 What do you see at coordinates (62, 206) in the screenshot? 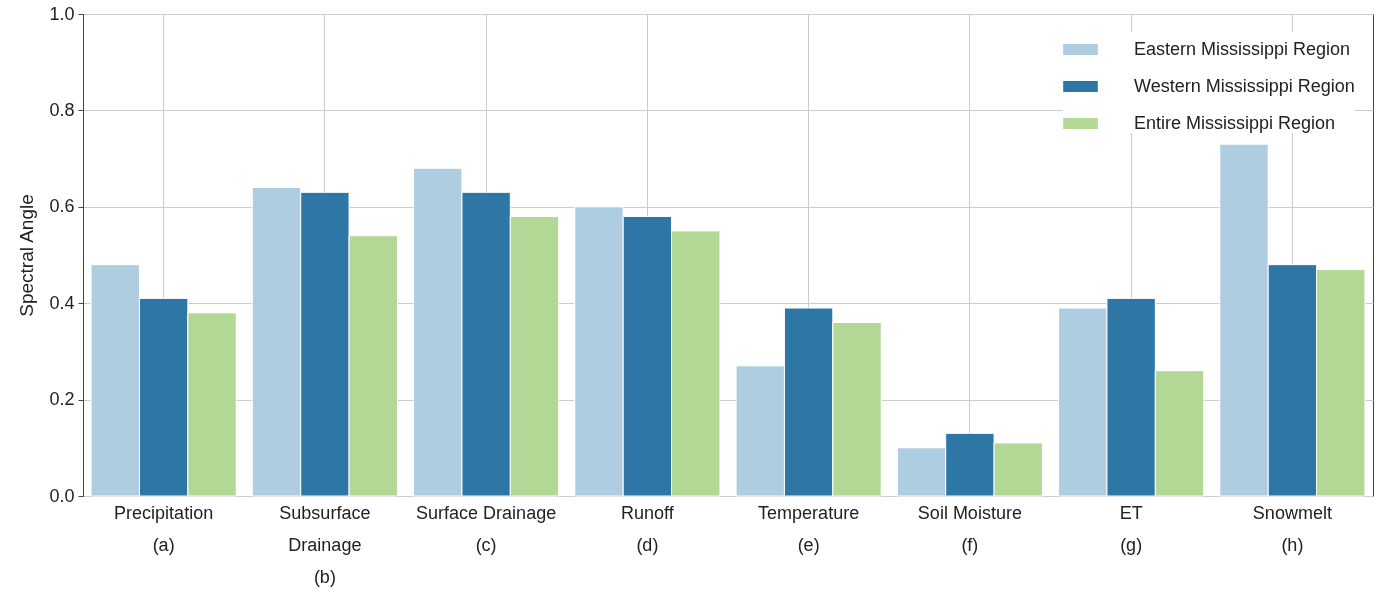
I see `y-tick-label: 0.6` at bounding box center [62, 206].